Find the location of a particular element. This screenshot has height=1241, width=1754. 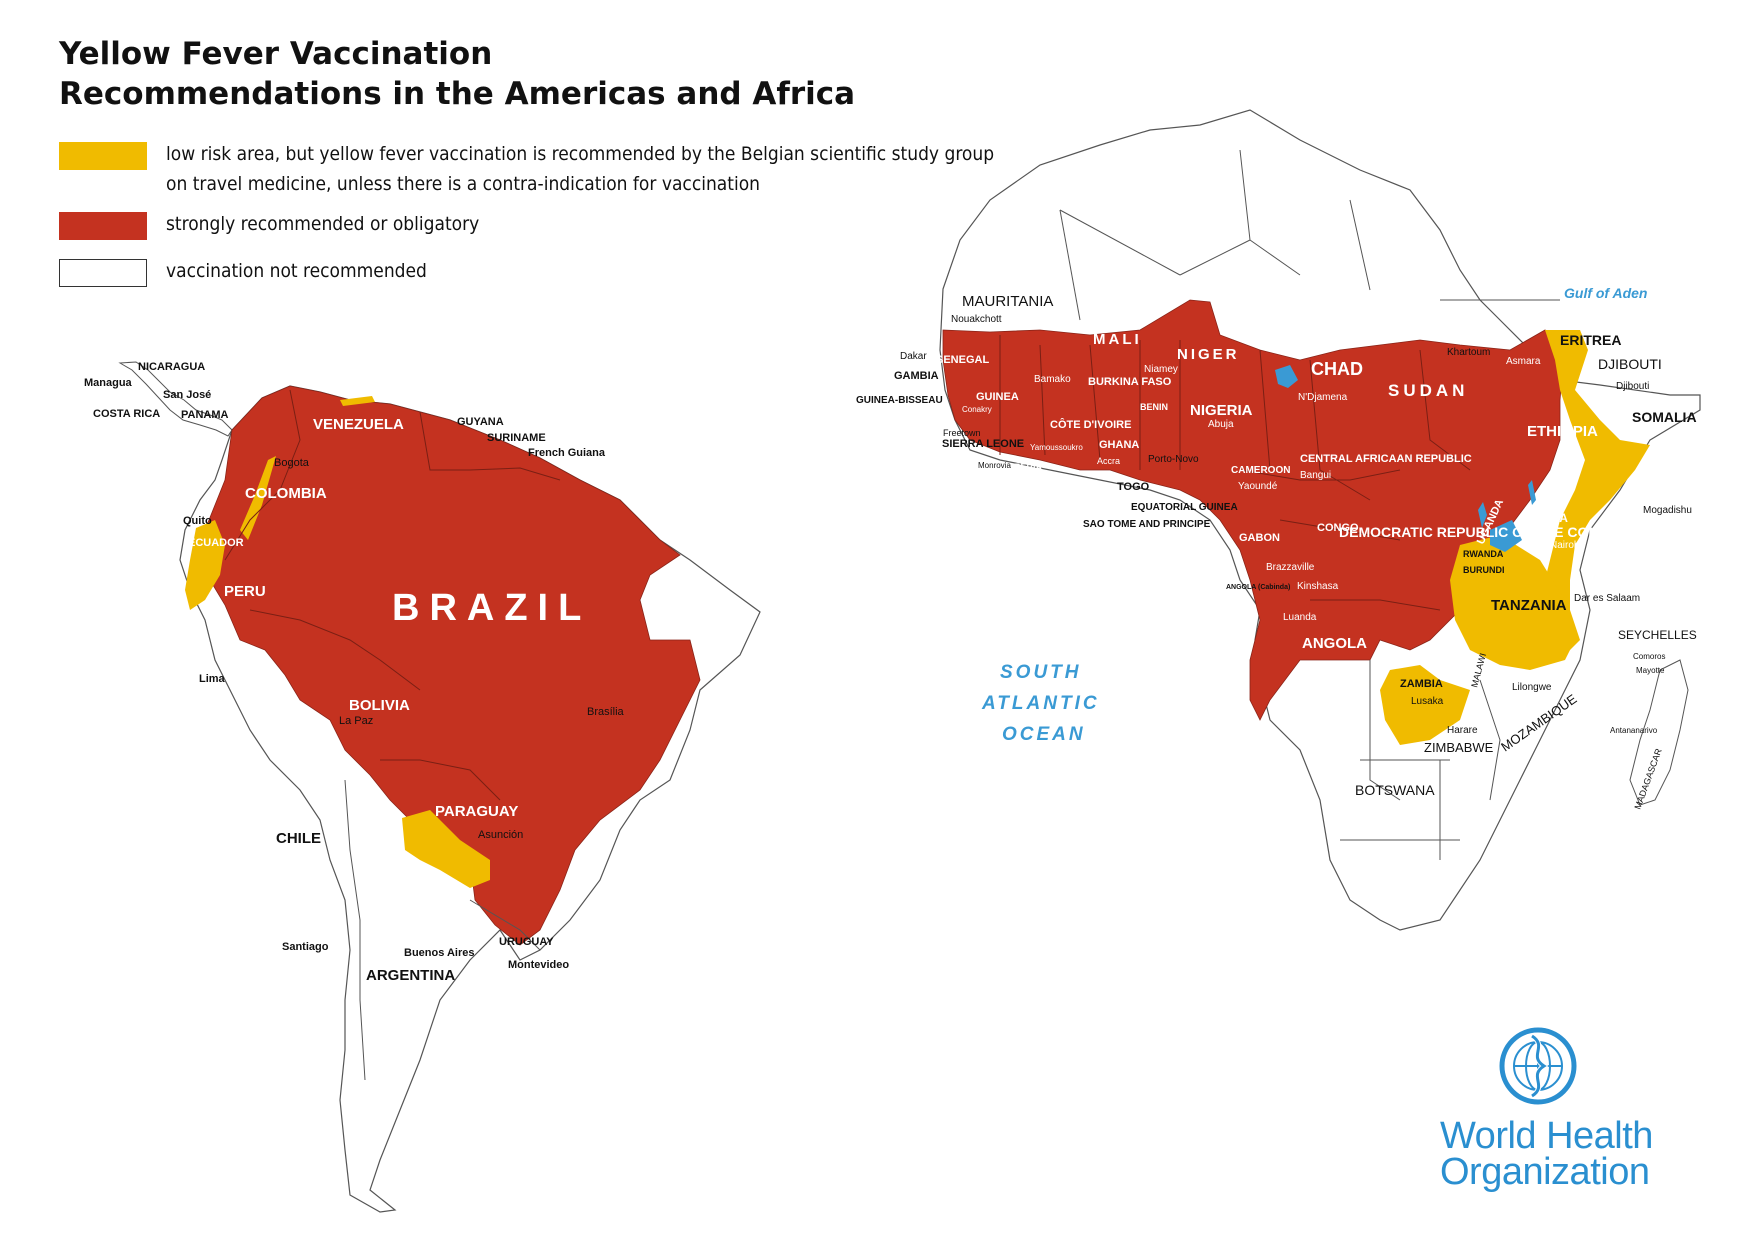

city-porto-novo: Porto-Novo is located at coordinates (1173, 459).